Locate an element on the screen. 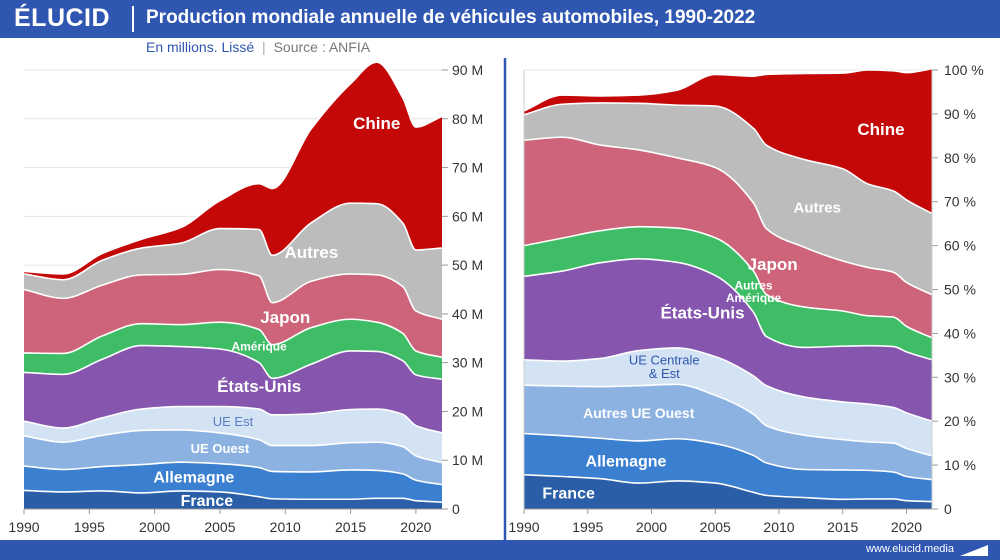 The width and height of the screenshot is (1000, 560). y-tick-label: 20 % is located at coordinates (960, 421).